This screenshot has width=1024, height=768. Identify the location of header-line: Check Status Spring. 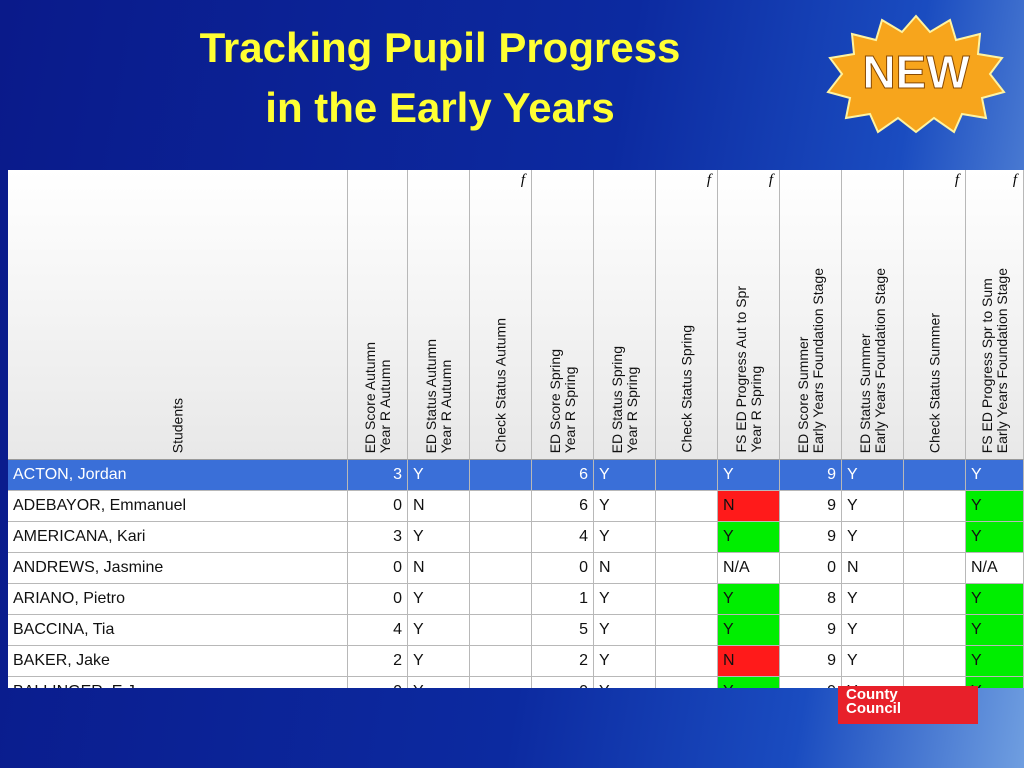
(686, 389).